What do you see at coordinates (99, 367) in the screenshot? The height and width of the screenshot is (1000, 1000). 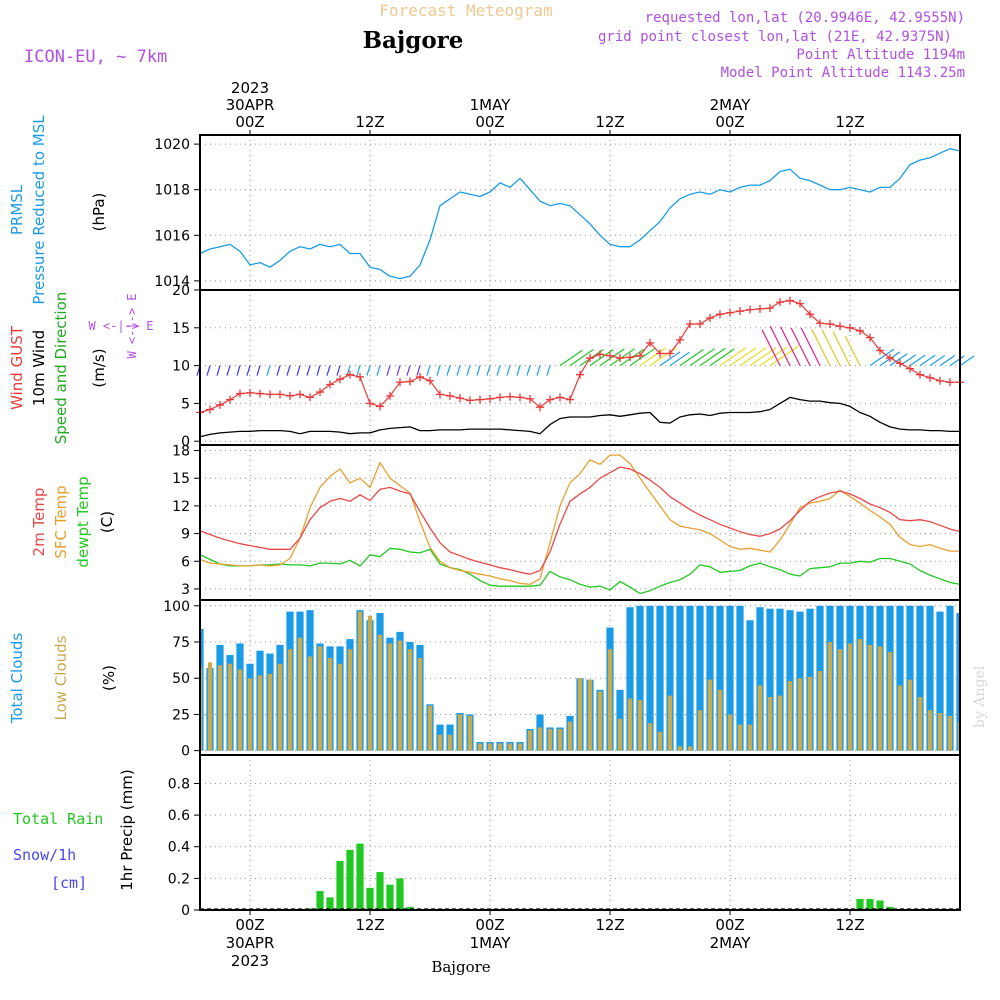 I see `wind-unit: (m/s)` at bounding box center [99, 367].